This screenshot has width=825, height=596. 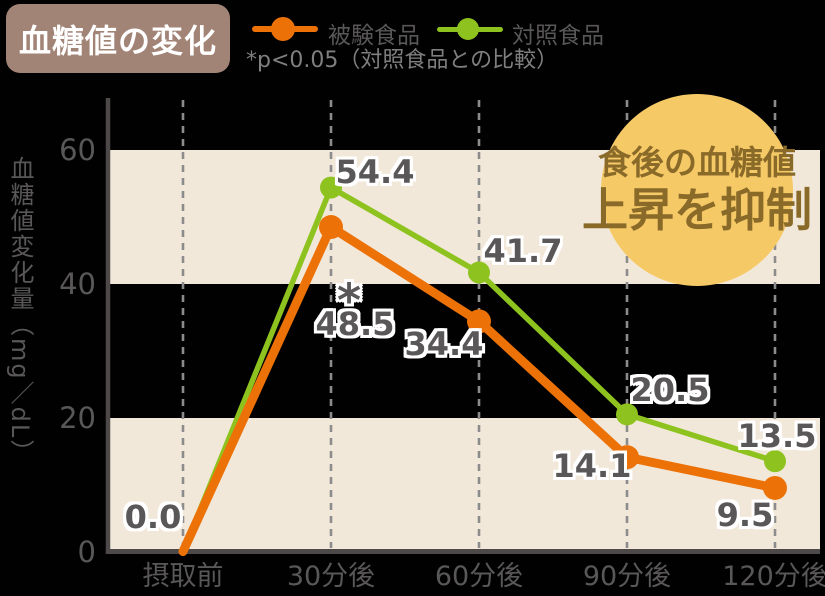 I want to click on significance-note: *p<0.05（対照食品との比較）, so click(x=402, y=60).